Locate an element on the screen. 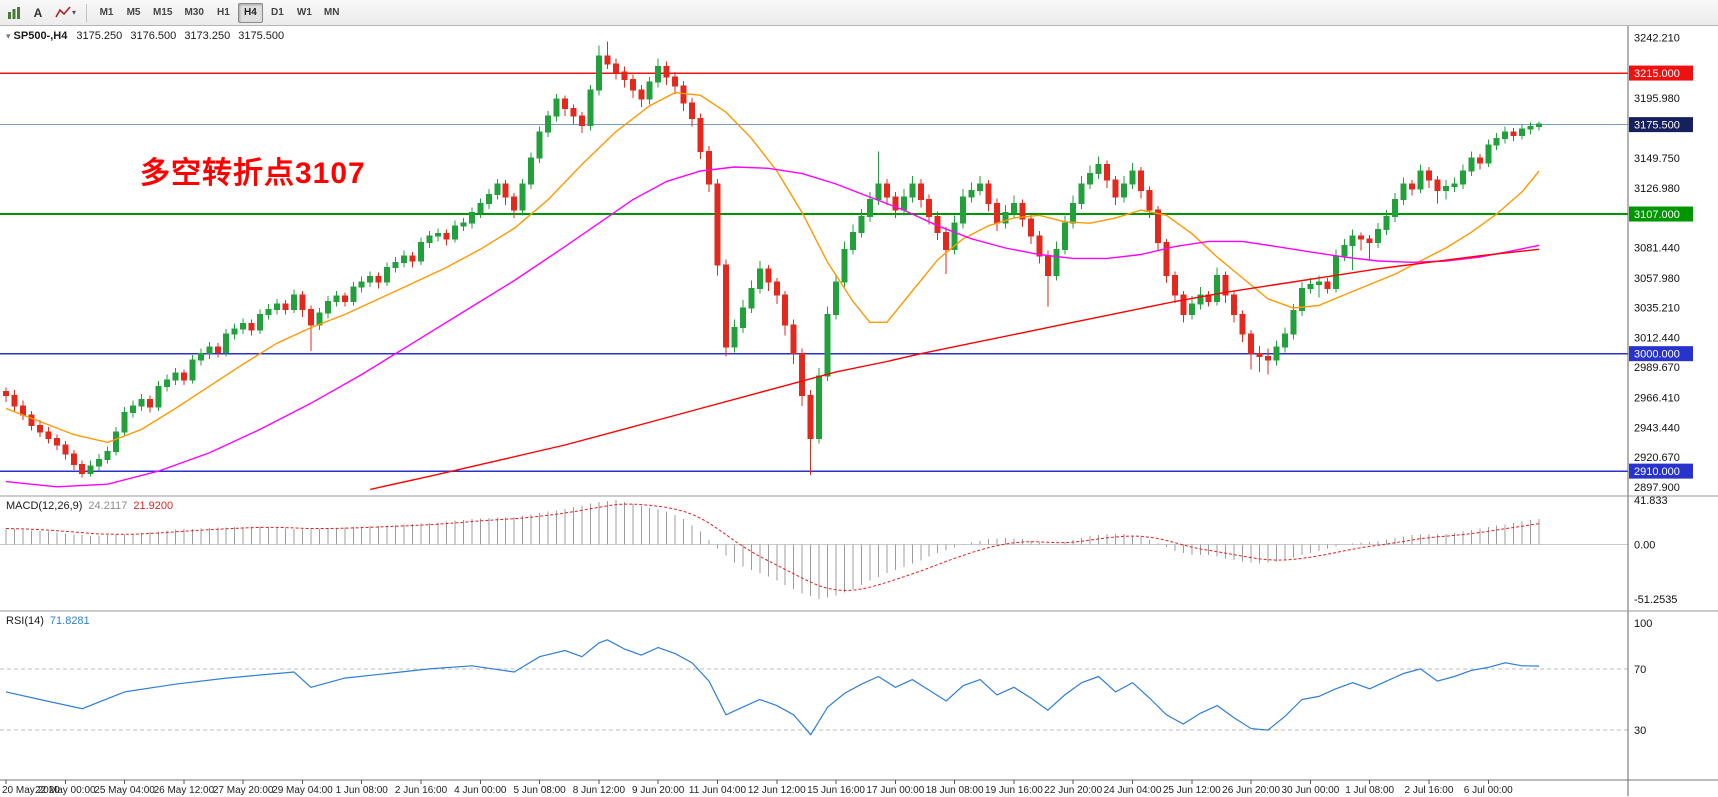 This screenshot has height=797, width=1718. price-badge-3175.500 is located at coordinates (1661, 125).